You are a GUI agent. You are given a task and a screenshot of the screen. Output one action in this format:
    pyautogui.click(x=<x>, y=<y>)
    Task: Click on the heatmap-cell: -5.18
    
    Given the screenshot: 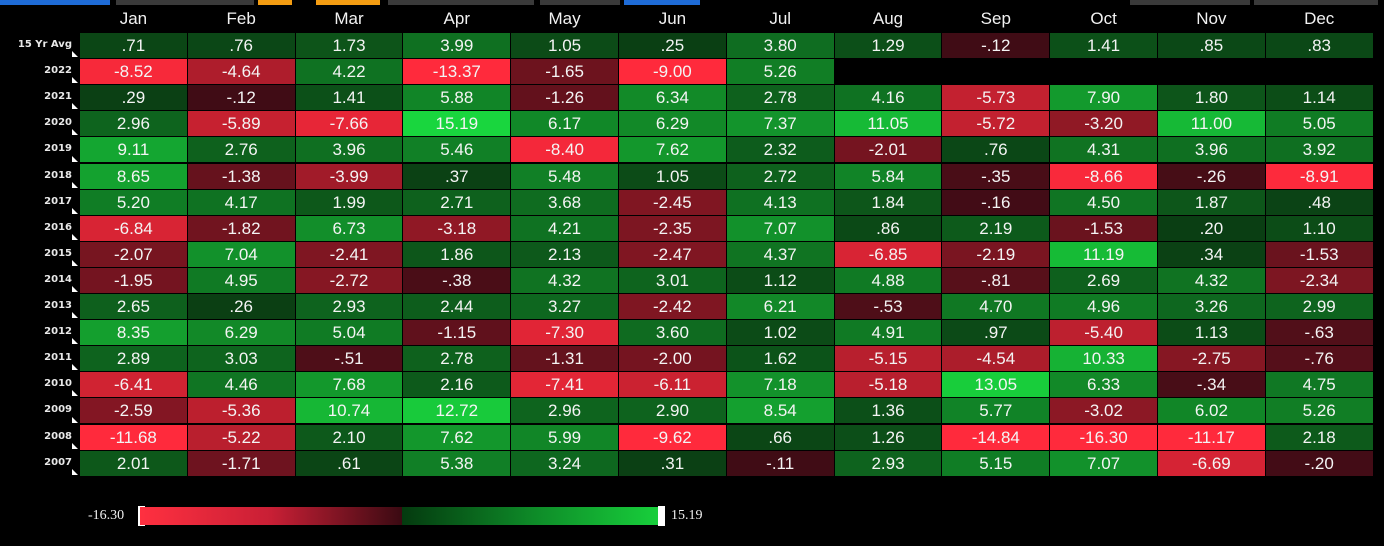 What is the action you would take?
    pyautogui.click(x=888, y=385)
    